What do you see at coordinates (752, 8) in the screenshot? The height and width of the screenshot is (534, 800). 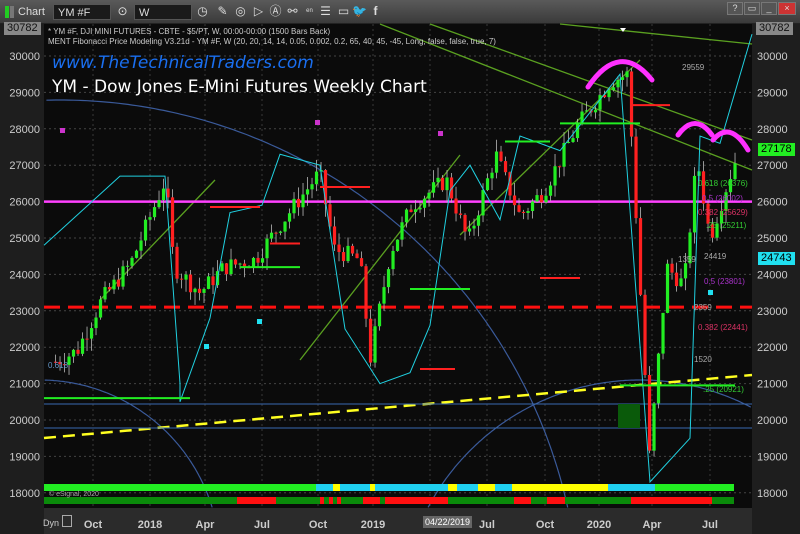 I see `restore-button: ▭` at bounding box center [752, 8].